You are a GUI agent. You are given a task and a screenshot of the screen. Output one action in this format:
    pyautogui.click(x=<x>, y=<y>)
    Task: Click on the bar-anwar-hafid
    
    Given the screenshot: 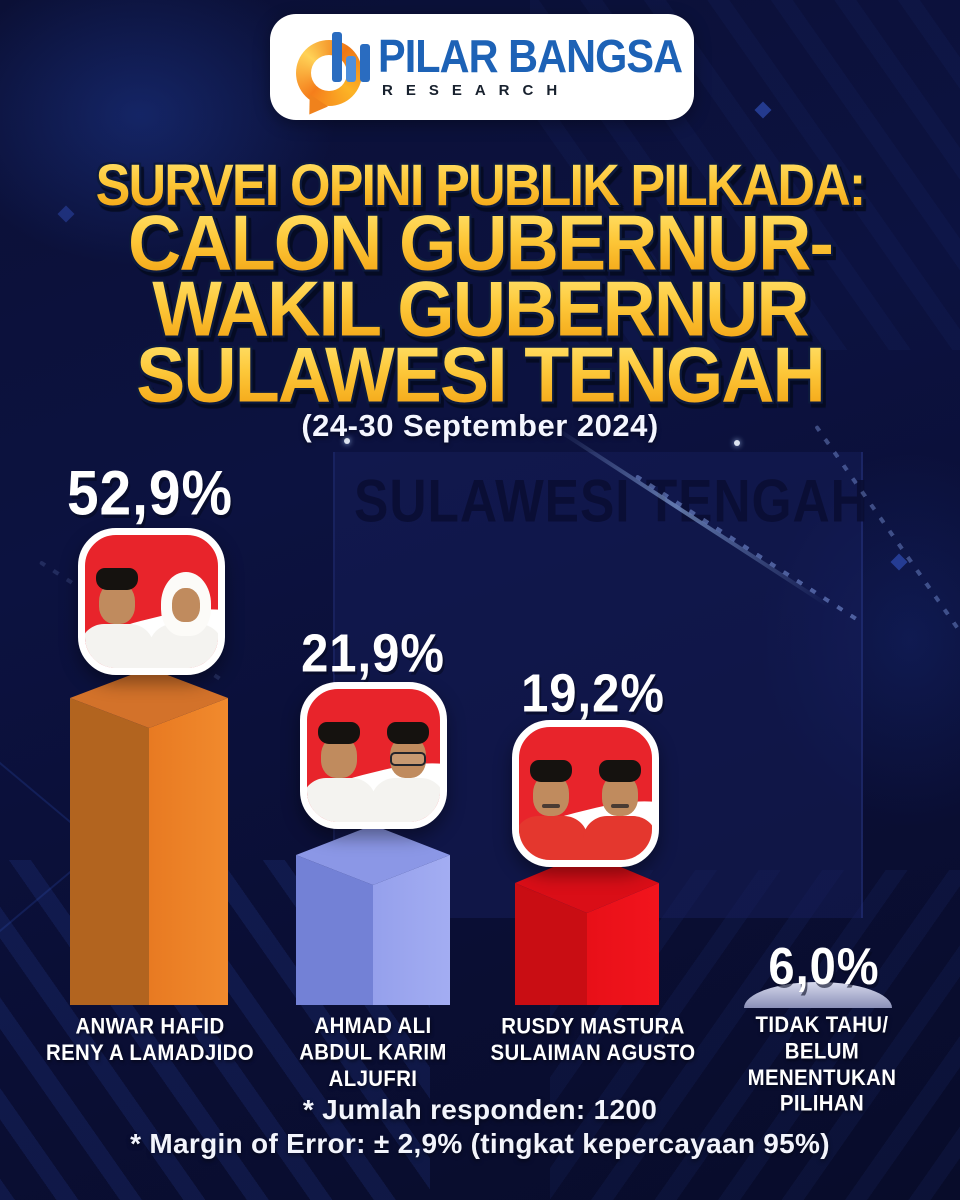 What is the action you would take?
    pyautogui.click(x=149, y=836)
    